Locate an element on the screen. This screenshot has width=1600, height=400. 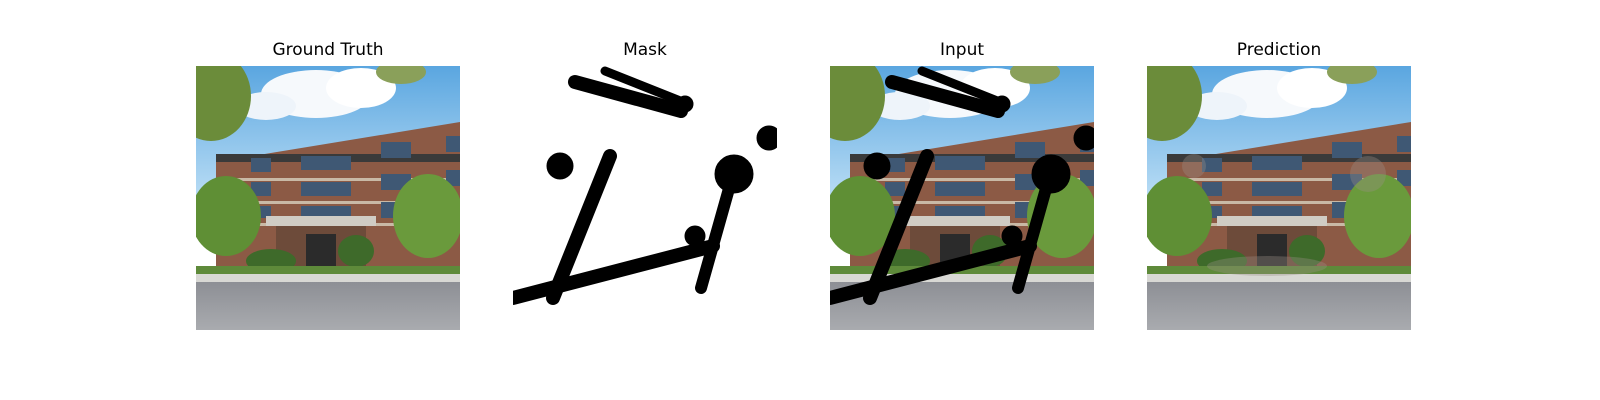
mask-title: Mask is located at coordinates (645, 50).